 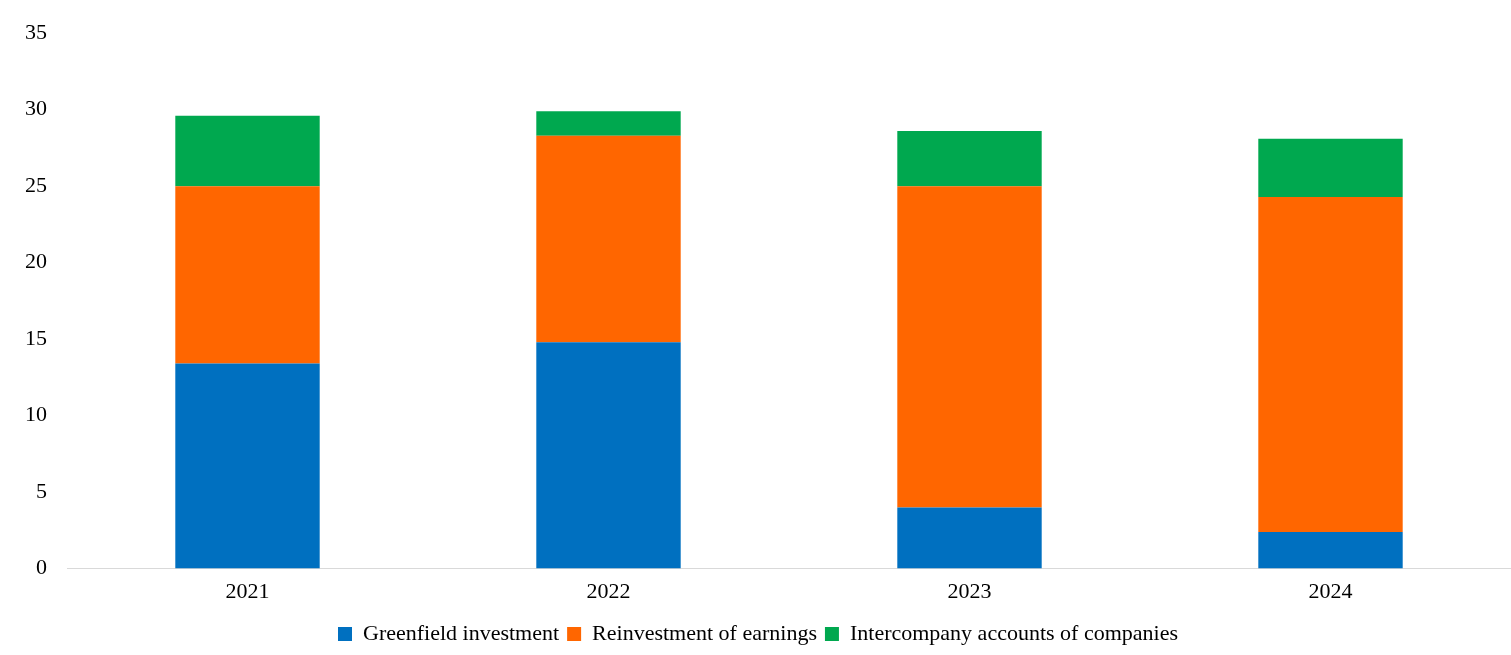 I want to click on y-tick-label: 0, so click(x=41, y=567).